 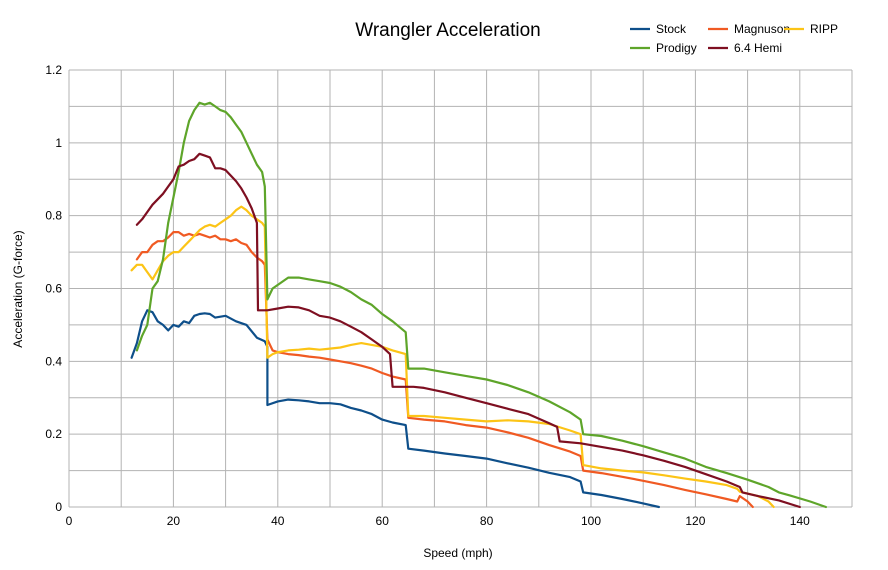 What do you see at coordinates (174, 521) in the screenshot?
I see `x-tick-label: 20` at bounding box center [174, 521].